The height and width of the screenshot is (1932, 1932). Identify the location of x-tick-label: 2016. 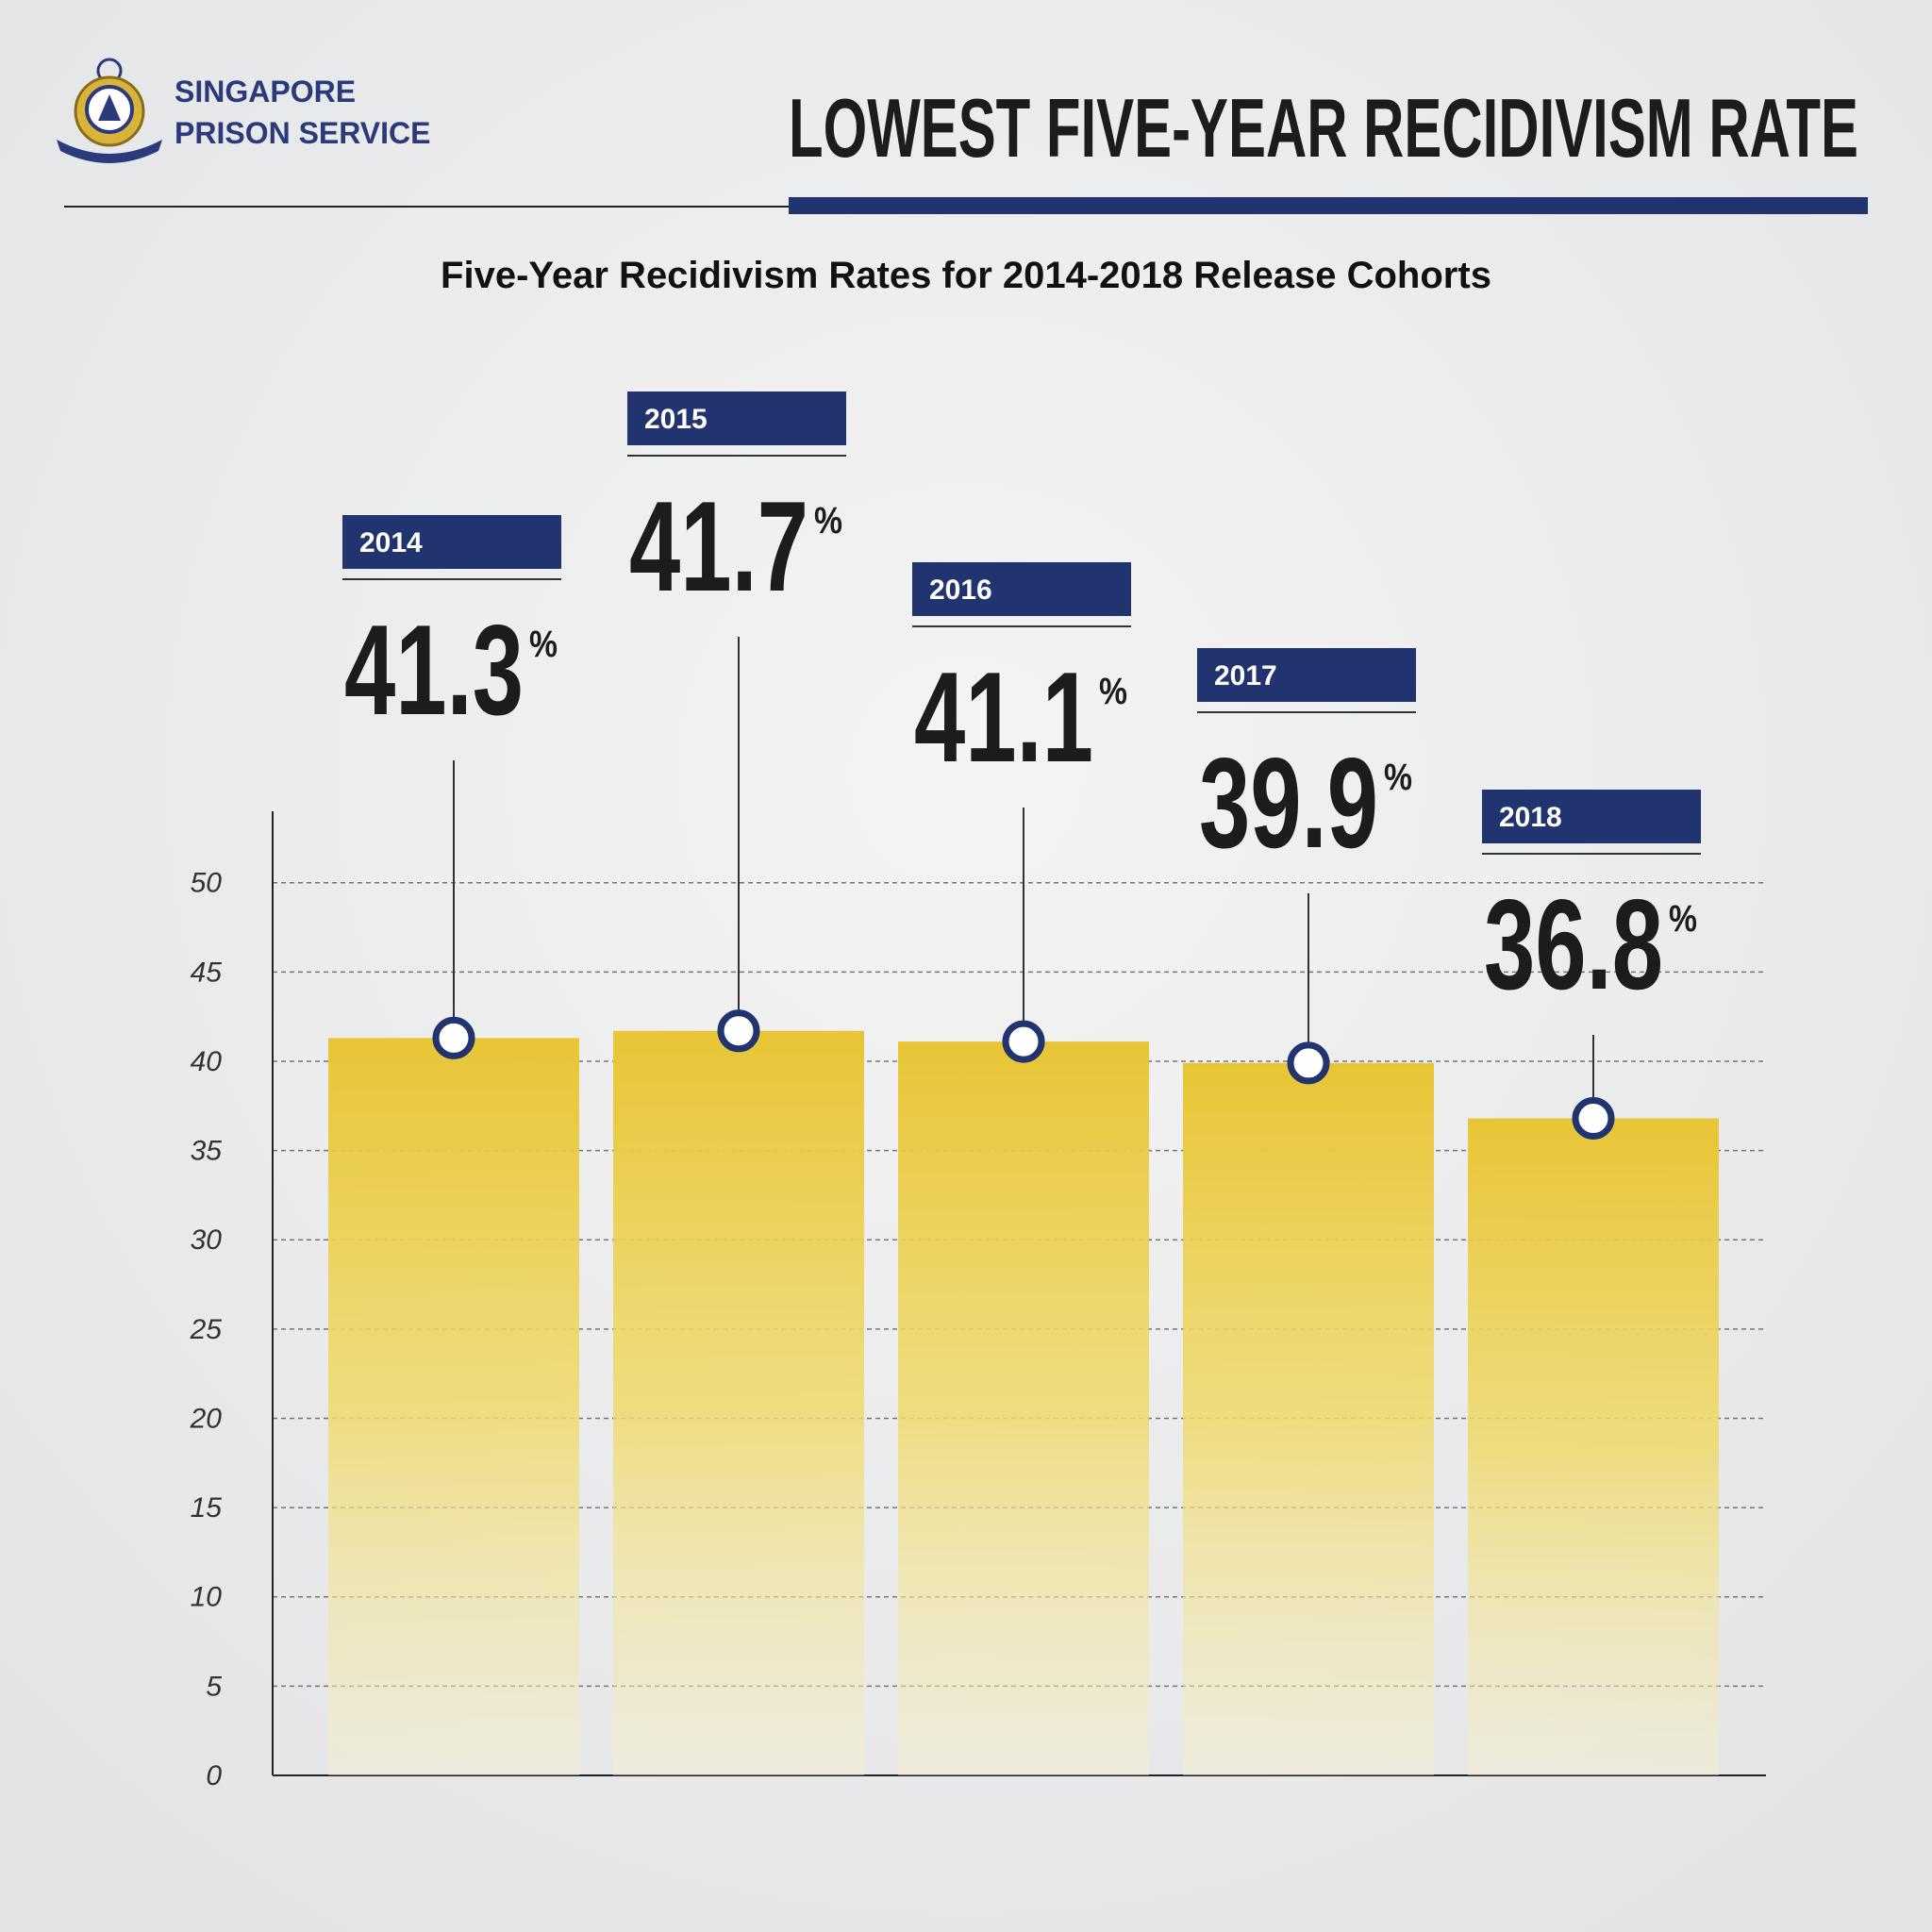
(960, 590).